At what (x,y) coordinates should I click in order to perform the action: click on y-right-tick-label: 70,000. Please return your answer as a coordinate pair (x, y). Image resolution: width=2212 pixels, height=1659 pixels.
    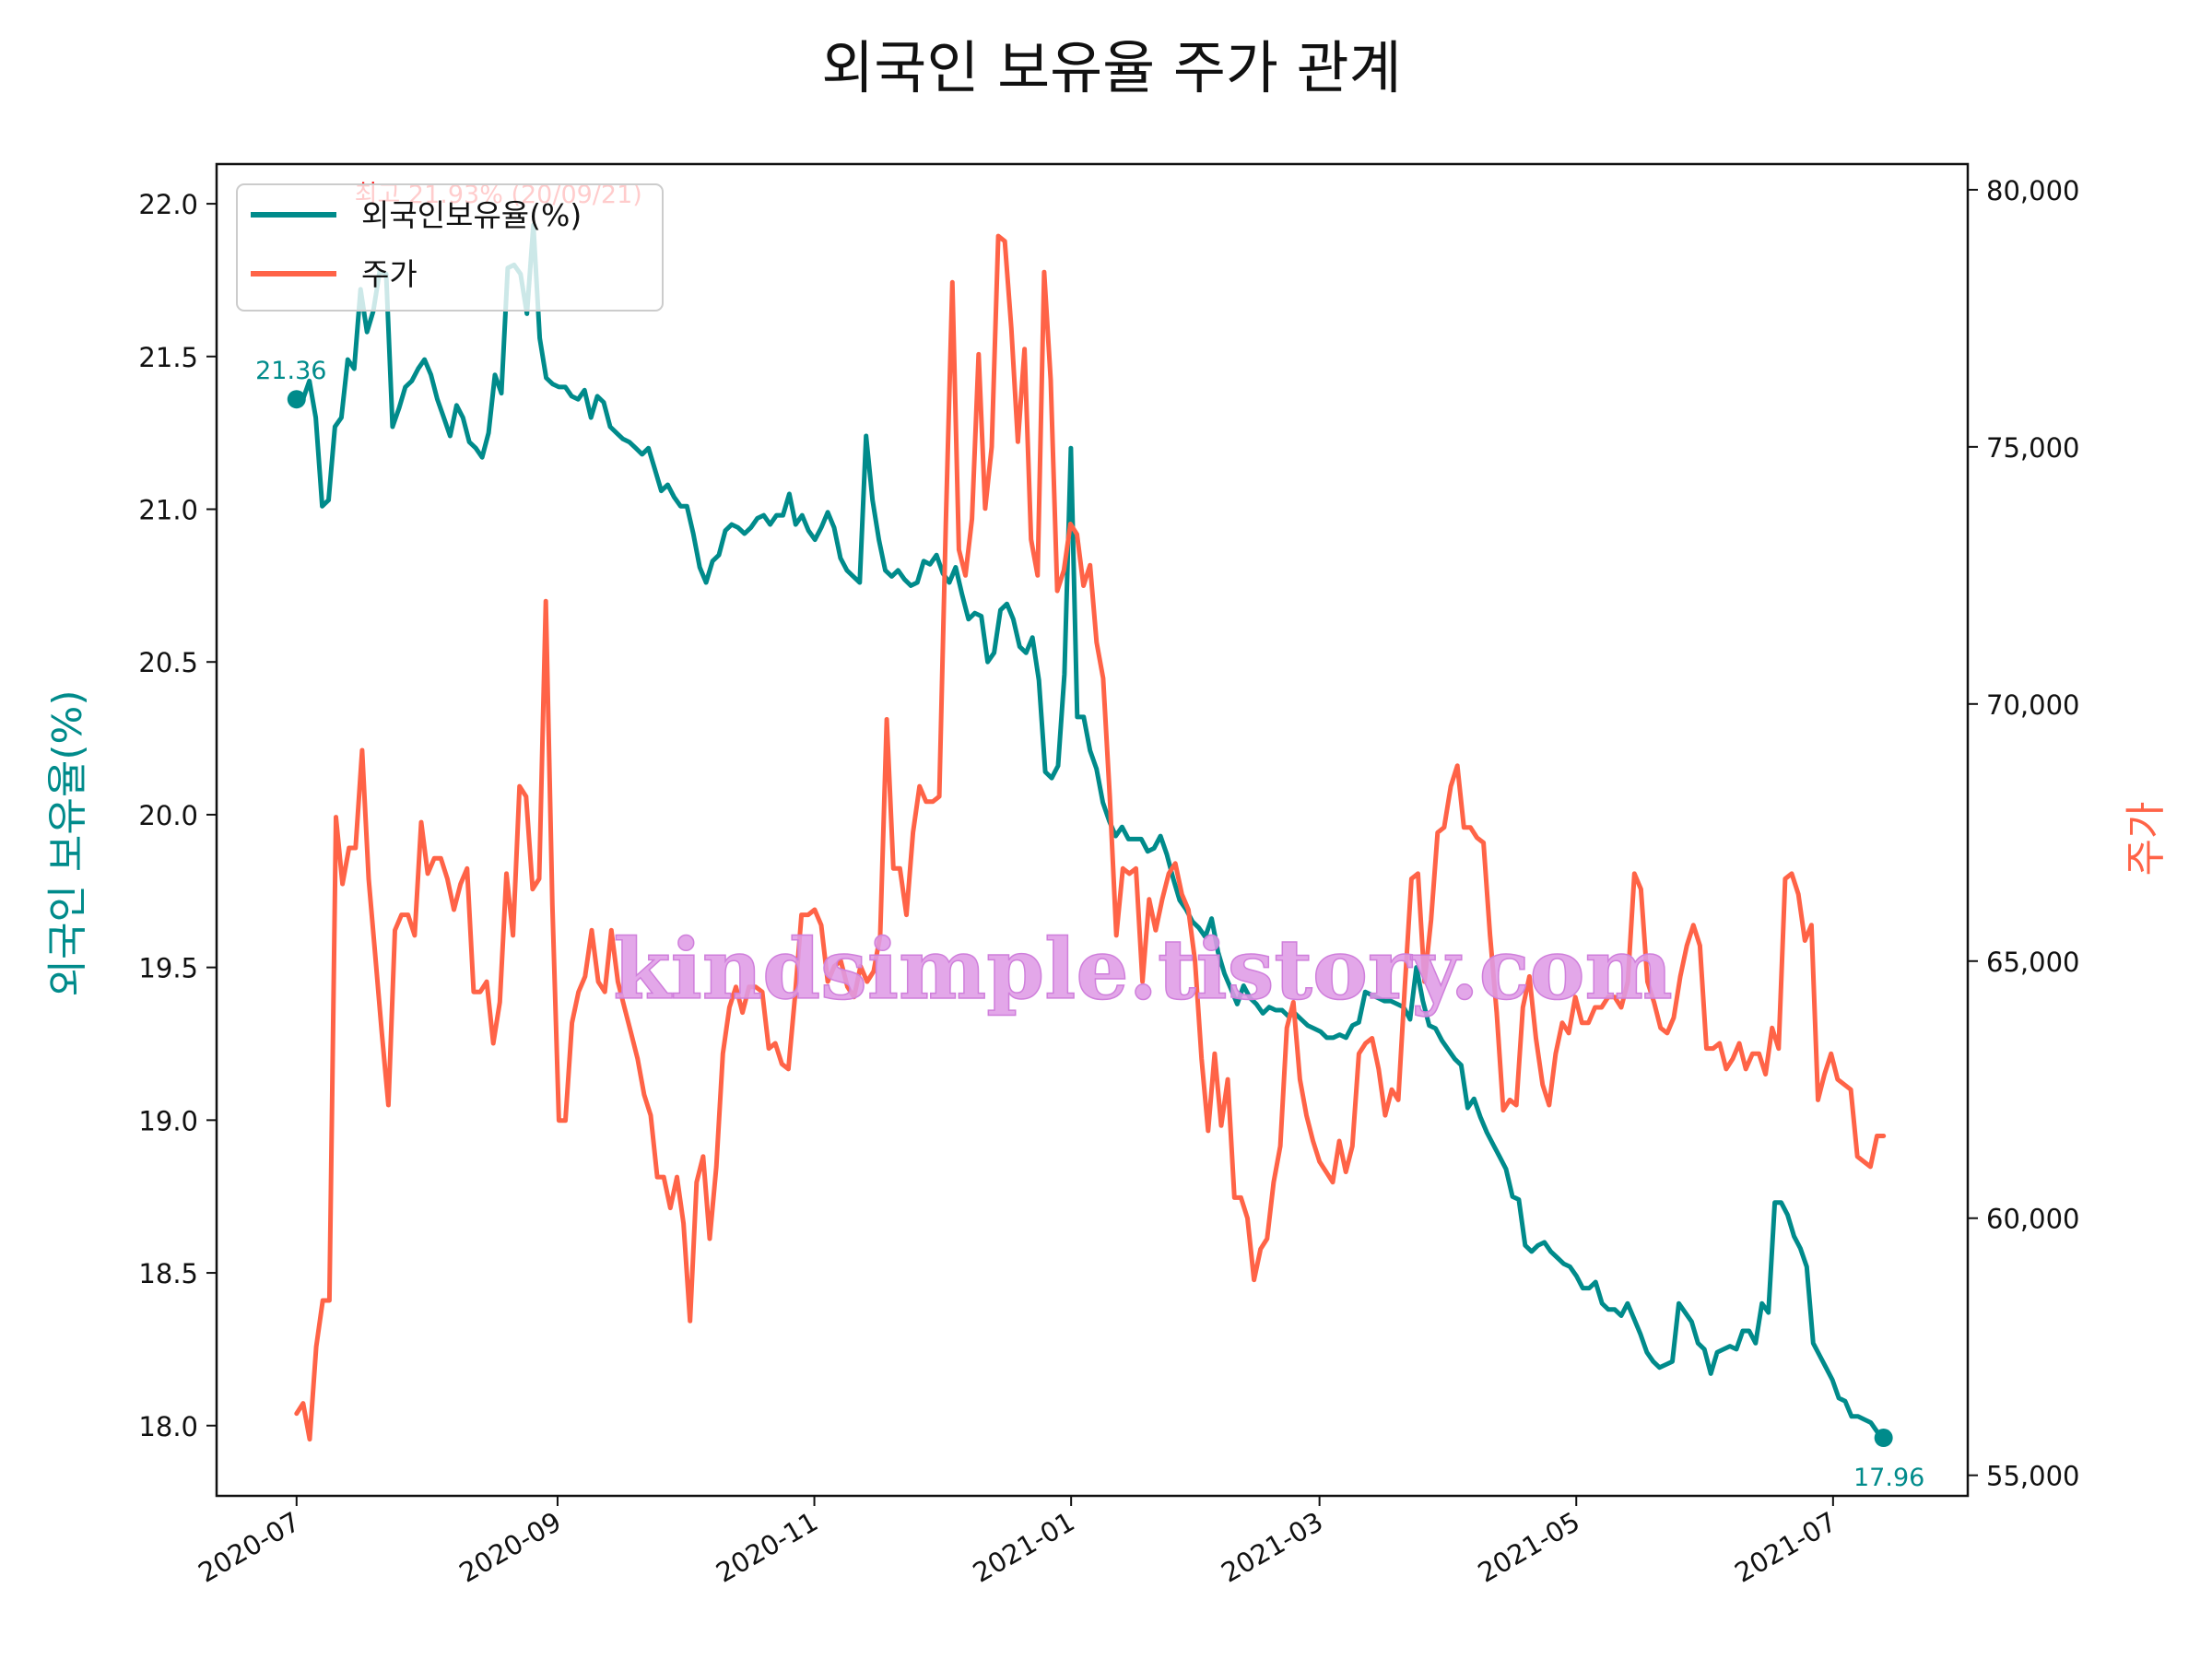
    Looking at the image, I should click on (2032, 705).